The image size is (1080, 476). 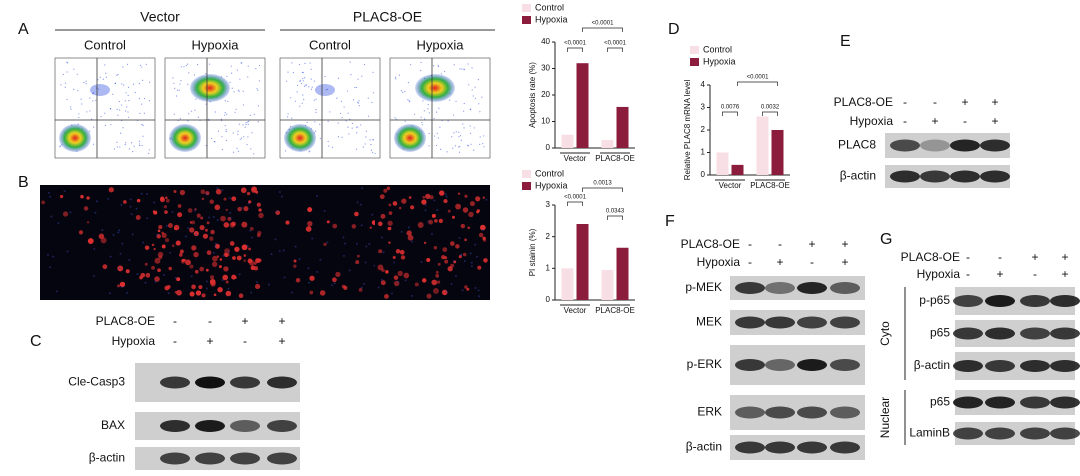 What do you see at coordinates (548, 267) in the screenshot?
I see `y-tick-label: 1` at bounding box center [548, 267].